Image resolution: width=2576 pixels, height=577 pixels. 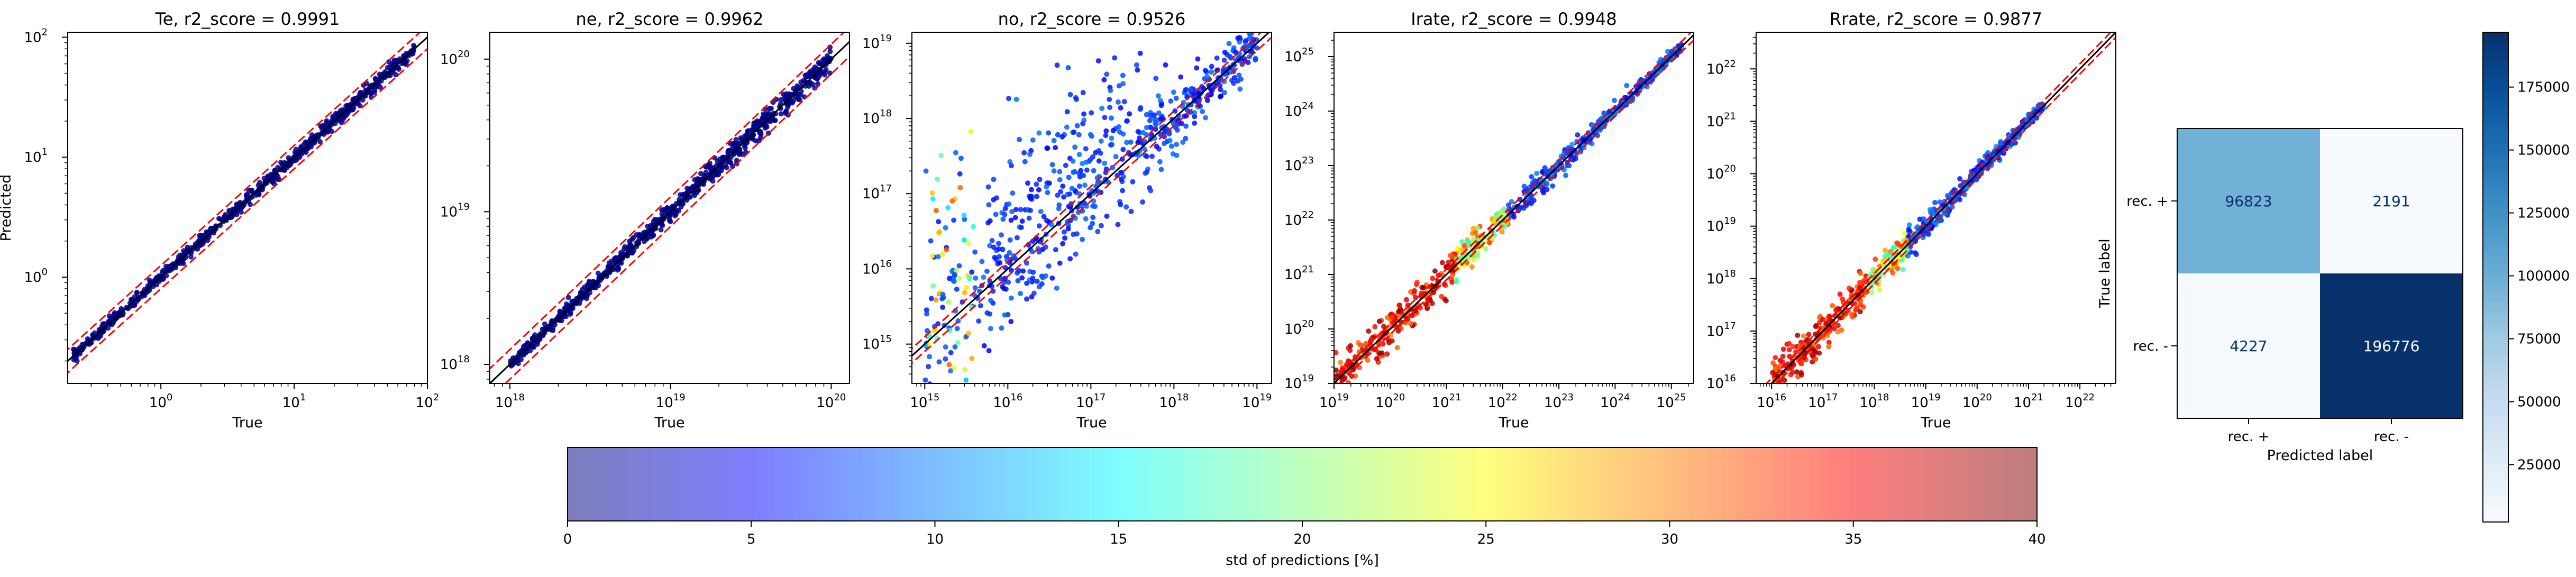 I want to click on plot-area, so click(x=670, y=207).